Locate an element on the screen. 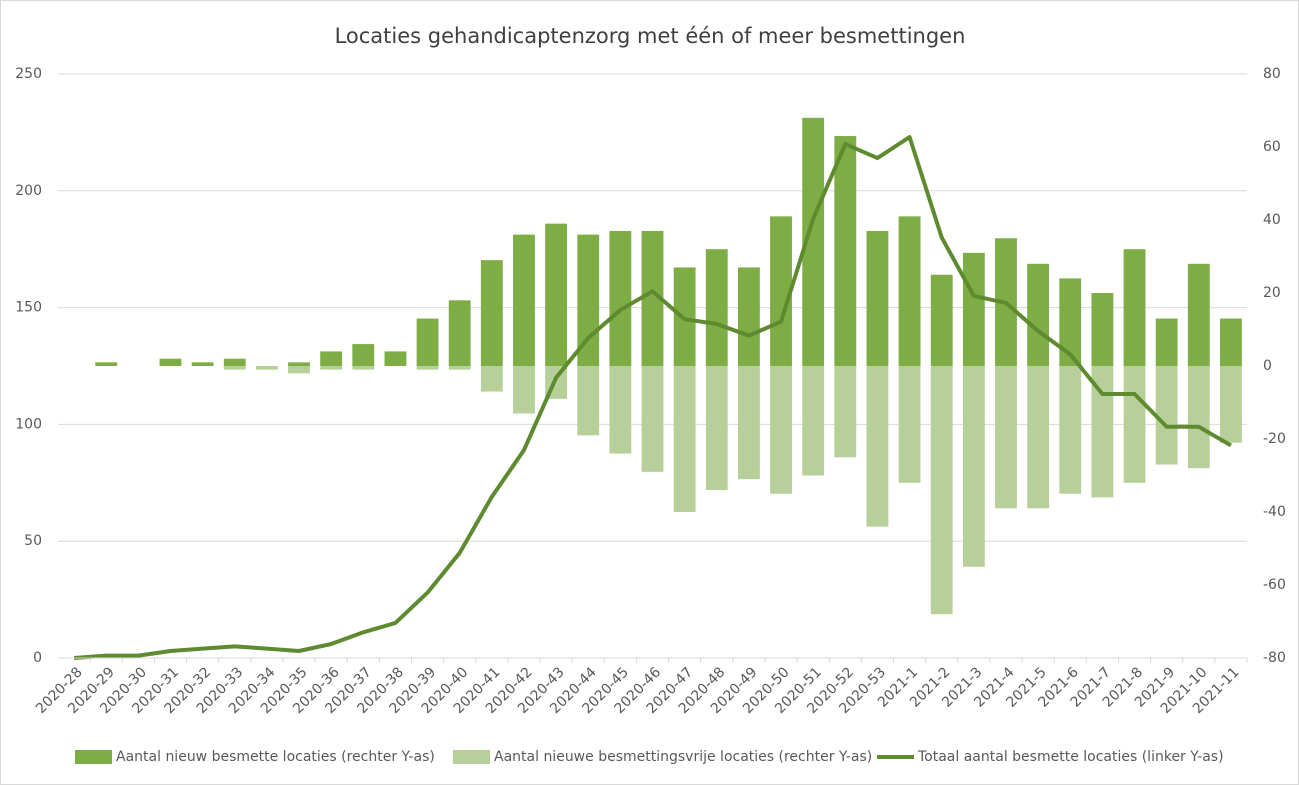 The width and height of the screenshot is (1299, 785). y2-tick-label: 40 is located at coordinates (1272, 220).